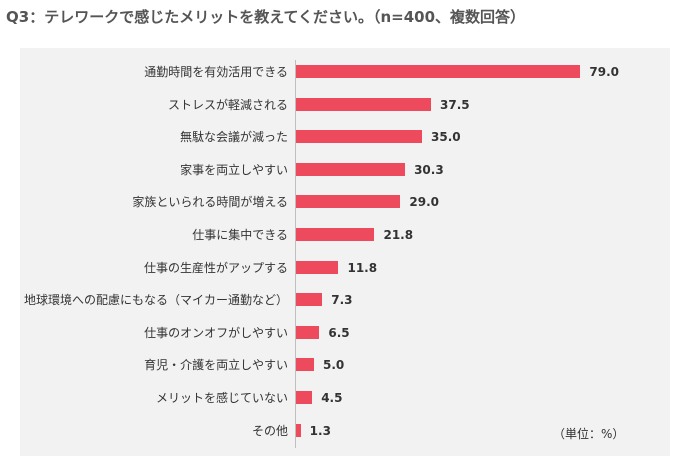 This screenshot has width=692, height=461. I want to click on value-label: 5.0, so click(334, 365).